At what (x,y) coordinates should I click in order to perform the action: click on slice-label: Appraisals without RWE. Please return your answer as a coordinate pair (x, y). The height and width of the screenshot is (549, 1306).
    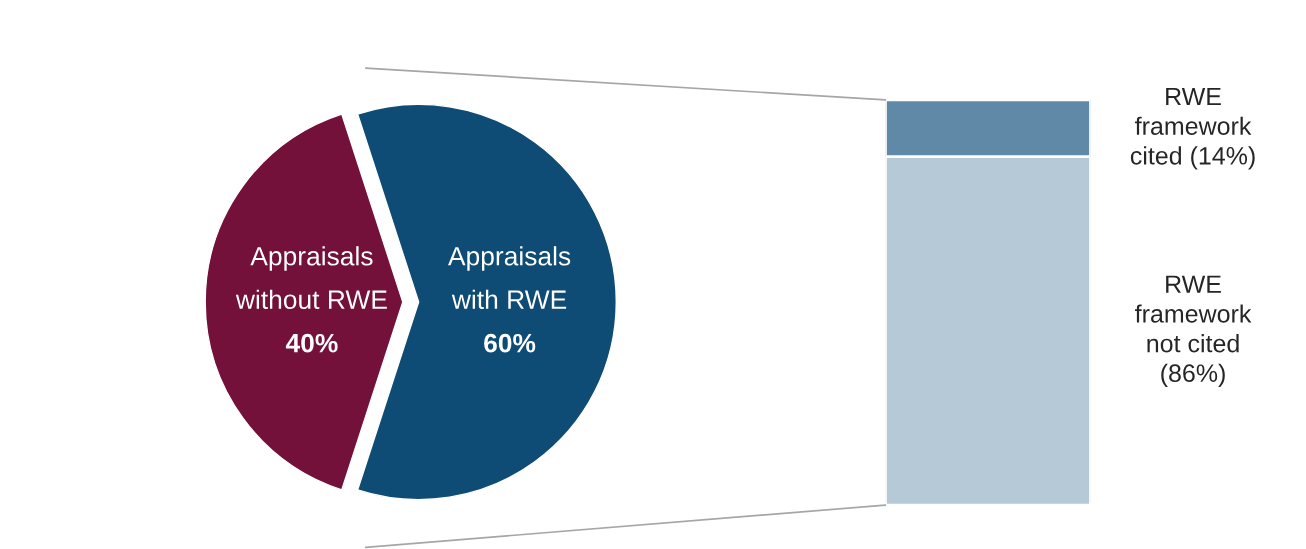
    Looking at the image, I should click on (311, 278).